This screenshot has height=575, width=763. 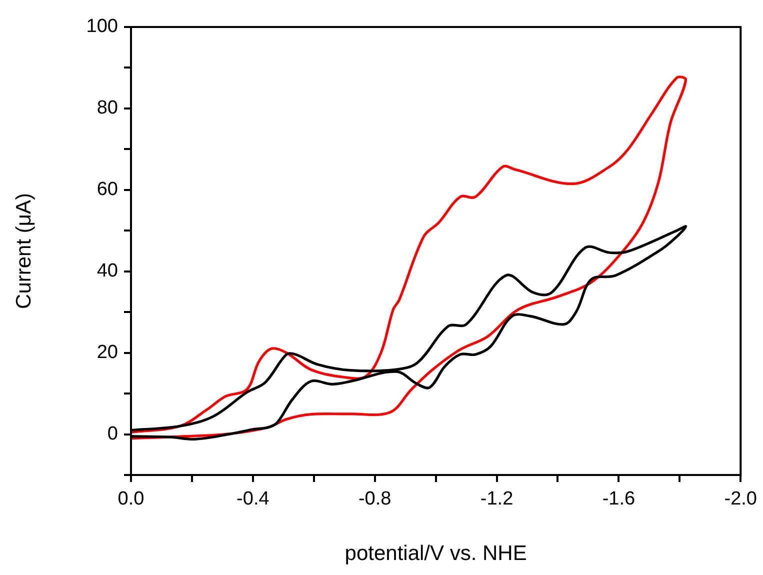 What do you see at coordinates (112, 434) in the screenshot?
I see `y-tick-label: 0` at bounding box center [112, 434].